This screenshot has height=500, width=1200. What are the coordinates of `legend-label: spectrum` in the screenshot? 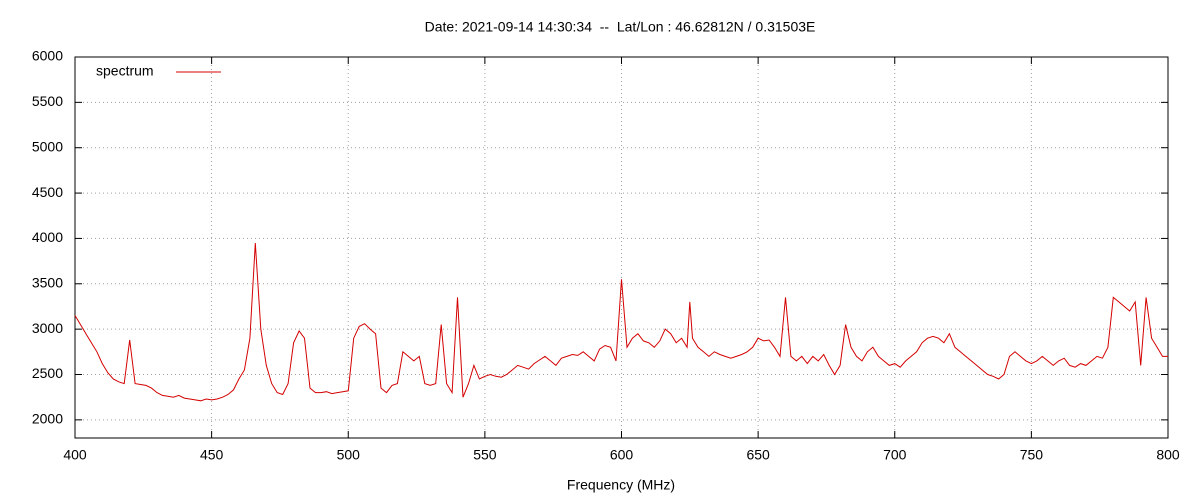 It's located at (125, 71).